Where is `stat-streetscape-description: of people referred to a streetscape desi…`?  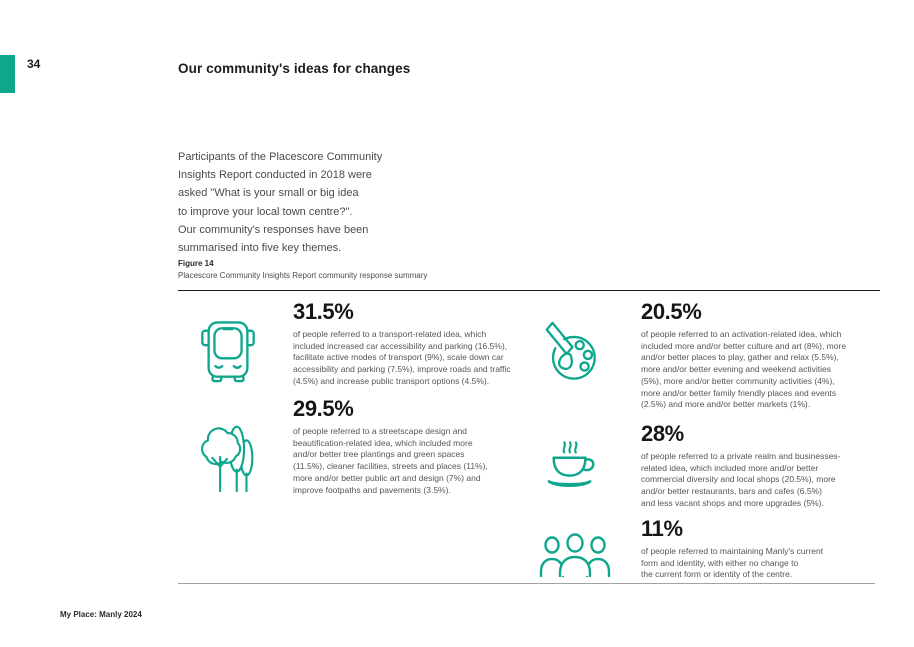
stat-streetscape-description: of people referred to a streetscape desi… is located at coordinates (390, 460).